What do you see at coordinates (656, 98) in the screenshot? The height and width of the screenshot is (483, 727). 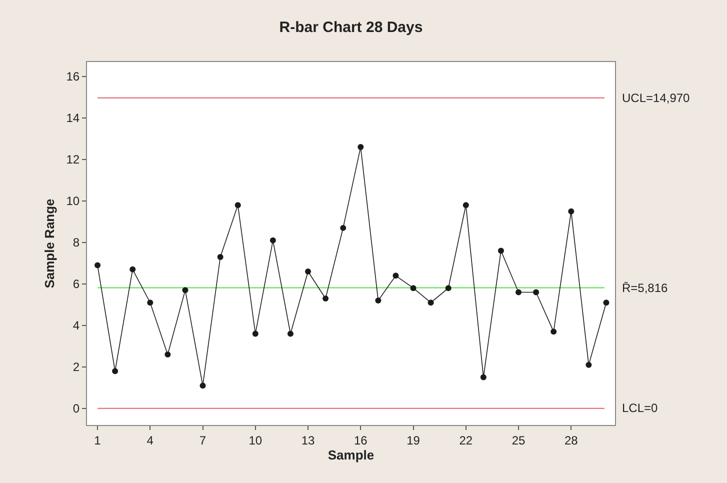 I see `ref-line-label: UCL=14,970` at bounding box center [656, 98].